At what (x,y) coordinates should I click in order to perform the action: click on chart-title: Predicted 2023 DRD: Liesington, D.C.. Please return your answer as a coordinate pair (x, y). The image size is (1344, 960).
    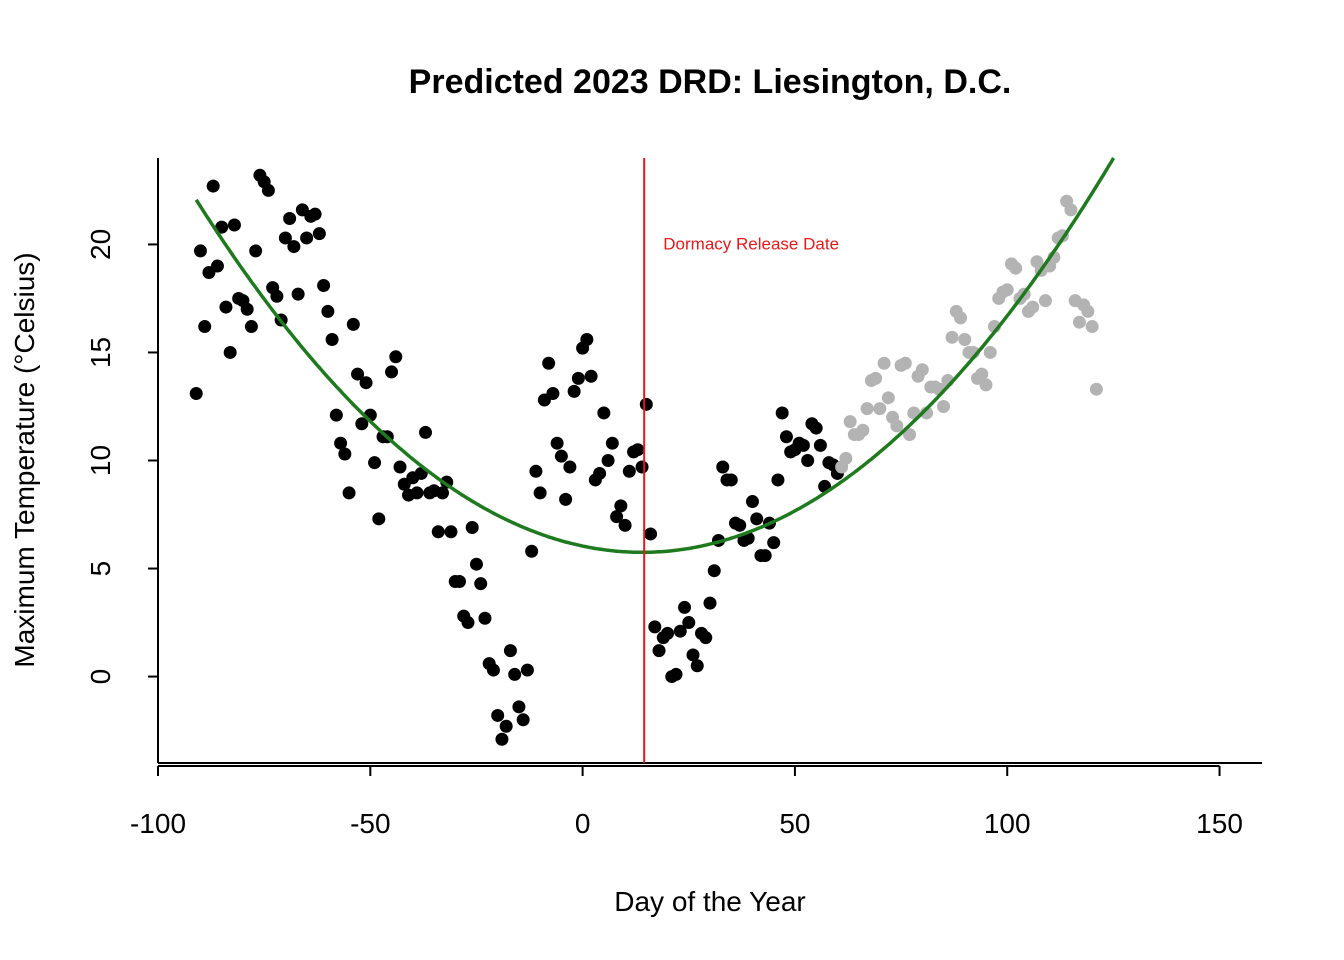
    Looking at the image, I should click on (710, 82).